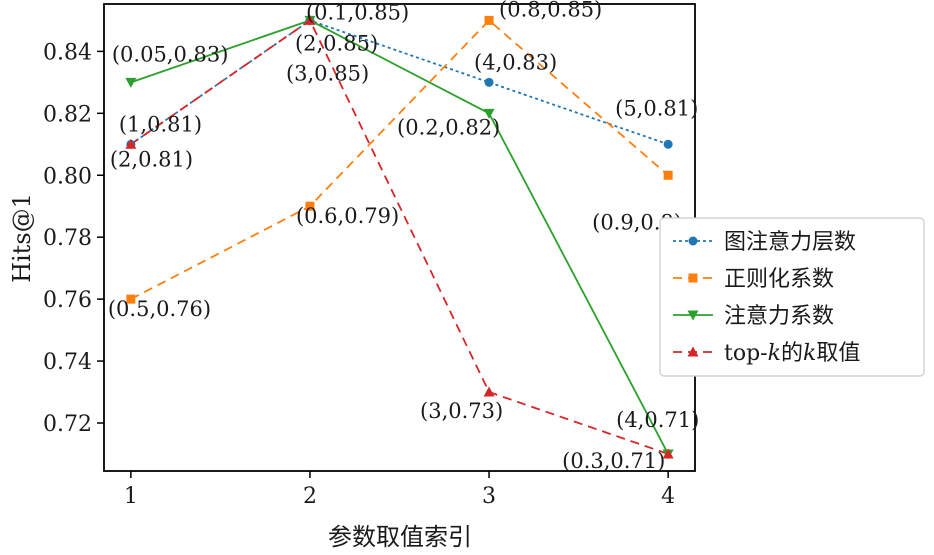 This screenshot has height=555, width=934. Describe the element at coordinates (67, 424) in the screenshot. I see `y-tick-label: 0.72` at that location.